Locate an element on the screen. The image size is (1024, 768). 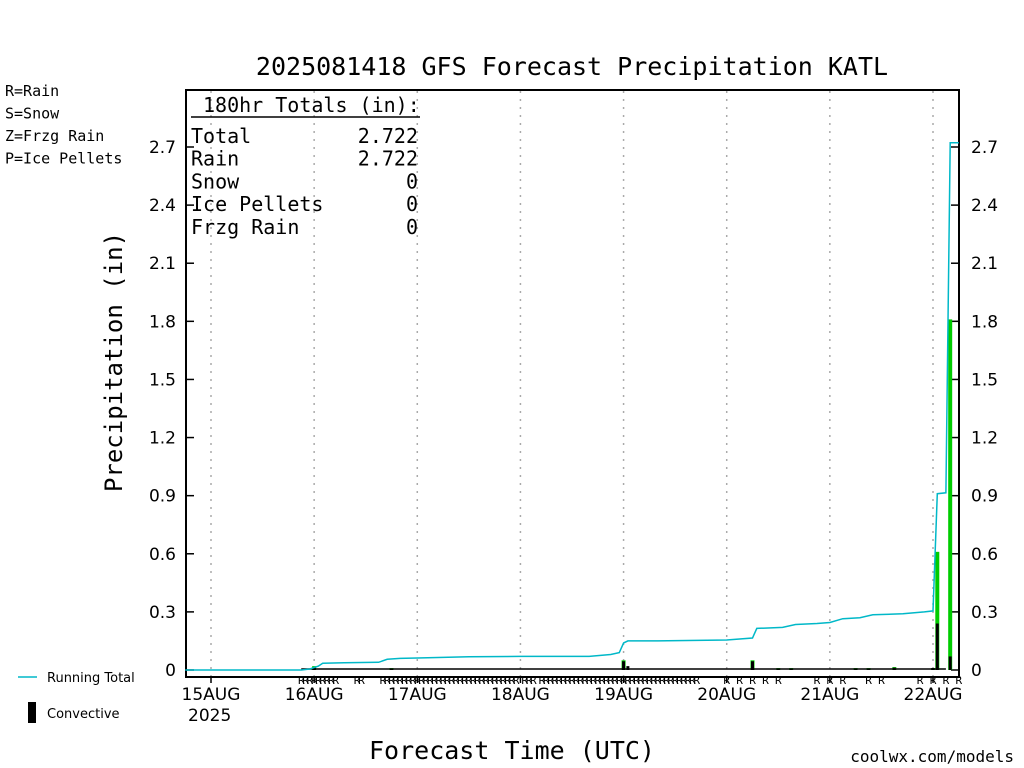
convective-legend-label: Convective is located at coordinates (83, 714).